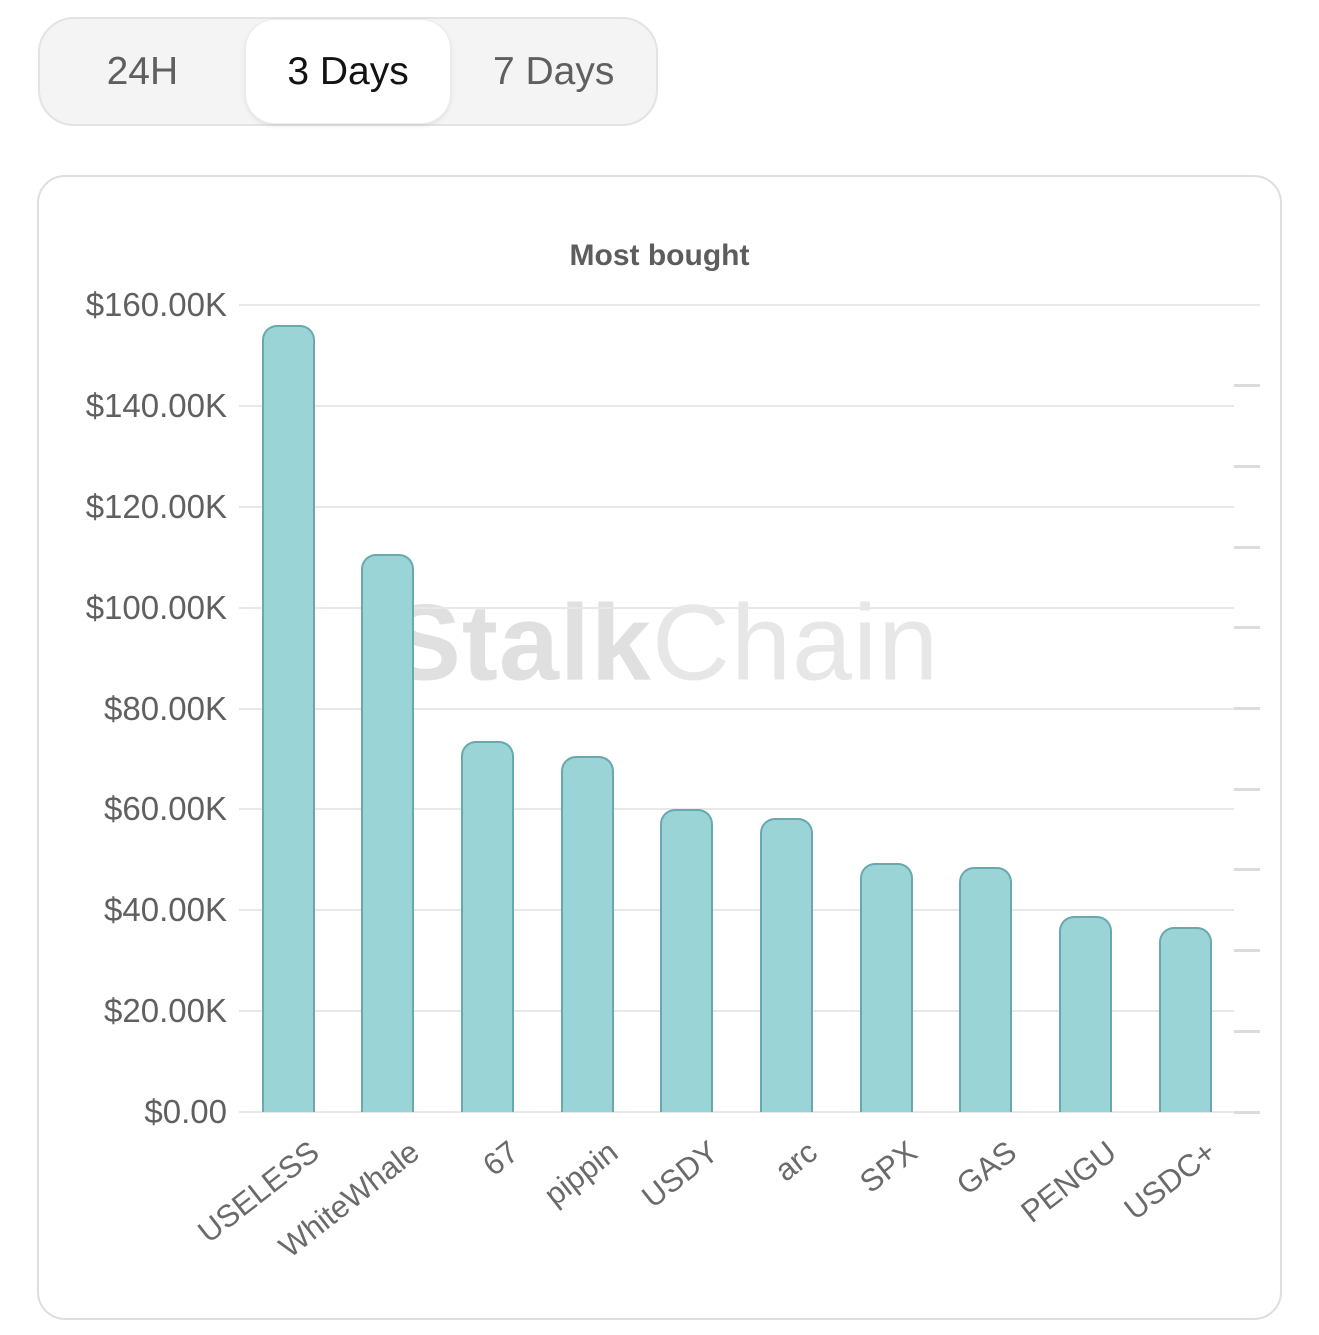  Describe the element at coordinates (288, 718) in the screenshot. I see `bar-USELESS` at that location.